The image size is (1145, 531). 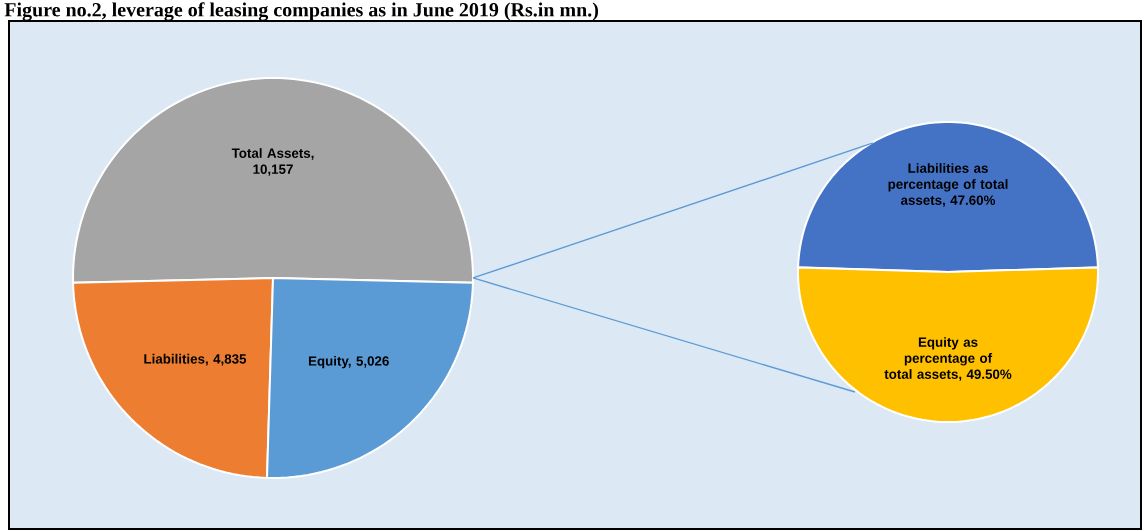 I want to click on slice-label: Equity as percentage of total assets, 49.50%, so click(x=948, y=359).